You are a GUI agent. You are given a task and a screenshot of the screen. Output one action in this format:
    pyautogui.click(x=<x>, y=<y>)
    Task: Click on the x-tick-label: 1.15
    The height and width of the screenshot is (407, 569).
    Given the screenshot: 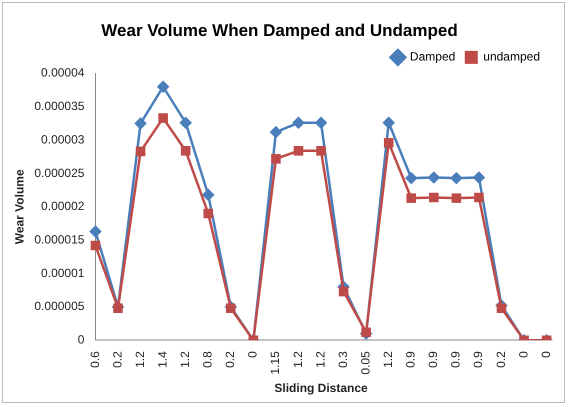 What is the action you would take?
    pyautogui.click(x=275, y=362)
    